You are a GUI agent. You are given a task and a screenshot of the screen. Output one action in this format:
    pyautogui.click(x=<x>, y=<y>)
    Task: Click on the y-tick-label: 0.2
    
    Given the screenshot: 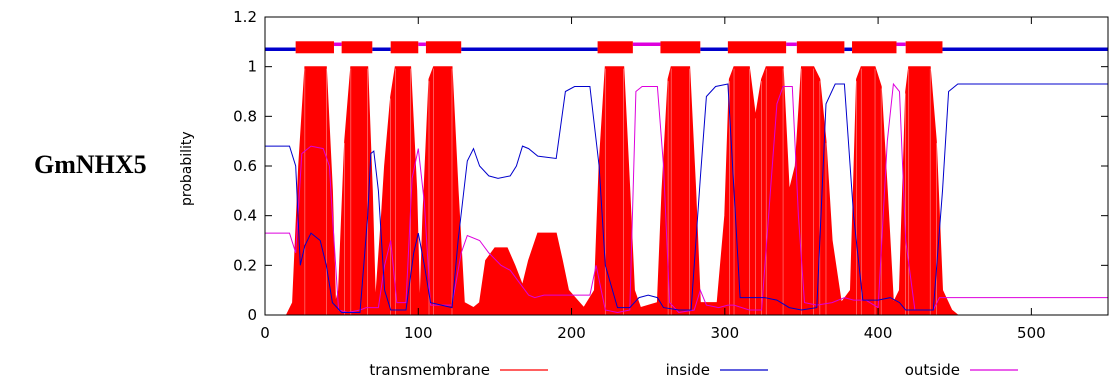 What is the action you would take?
    pyautogui.click(x=245, y=265)
    